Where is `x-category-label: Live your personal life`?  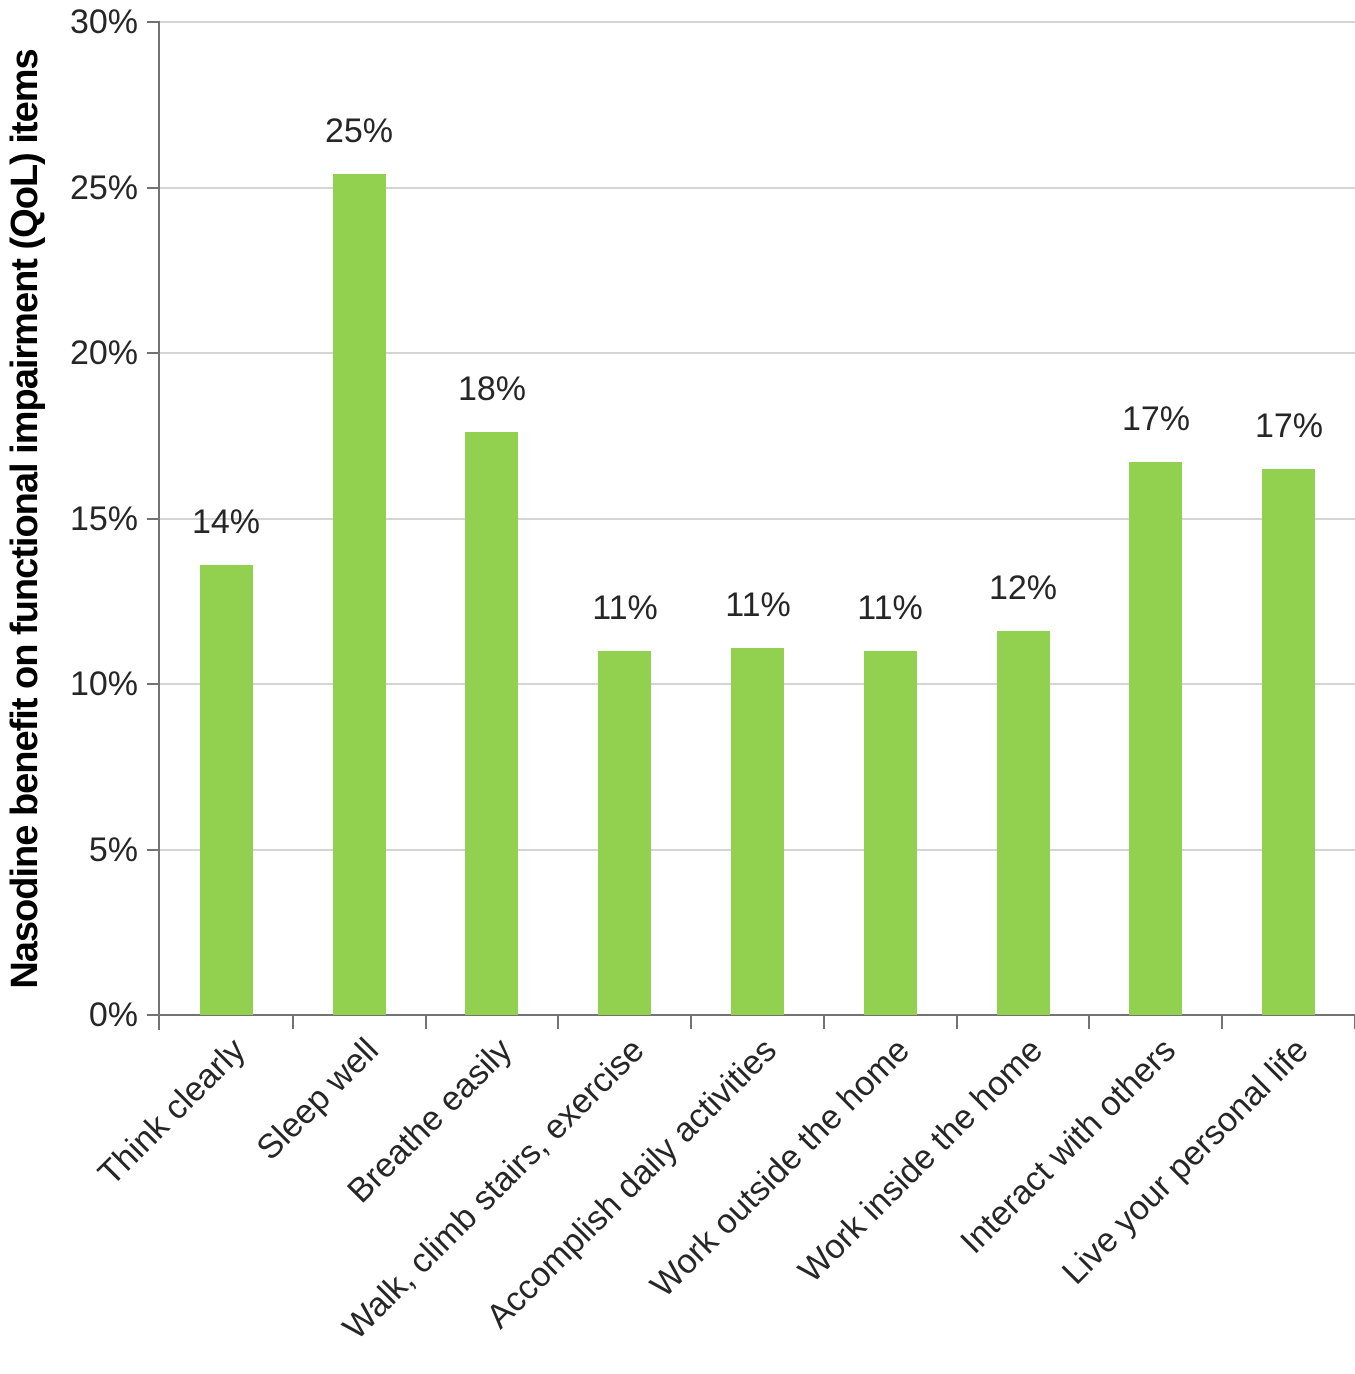
x-category-label: Live your personal life is located at coordinates (1185, 1161).